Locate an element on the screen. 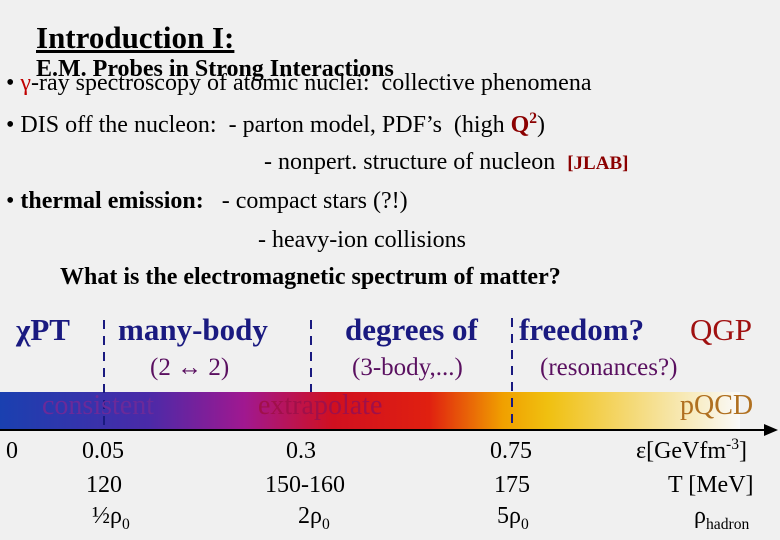 The height and width of the screenshot is (540, 780). text-bold: thermal emission: is located at coordinates (112, 201).